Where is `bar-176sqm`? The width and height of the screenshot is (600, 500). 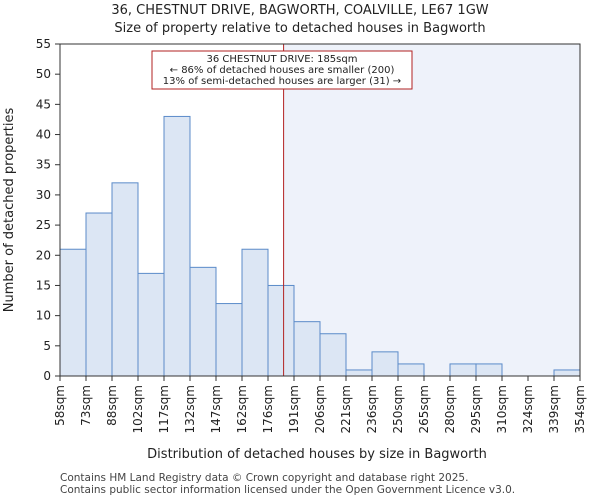
bar-176sqm is located at coordinates (281, 330).